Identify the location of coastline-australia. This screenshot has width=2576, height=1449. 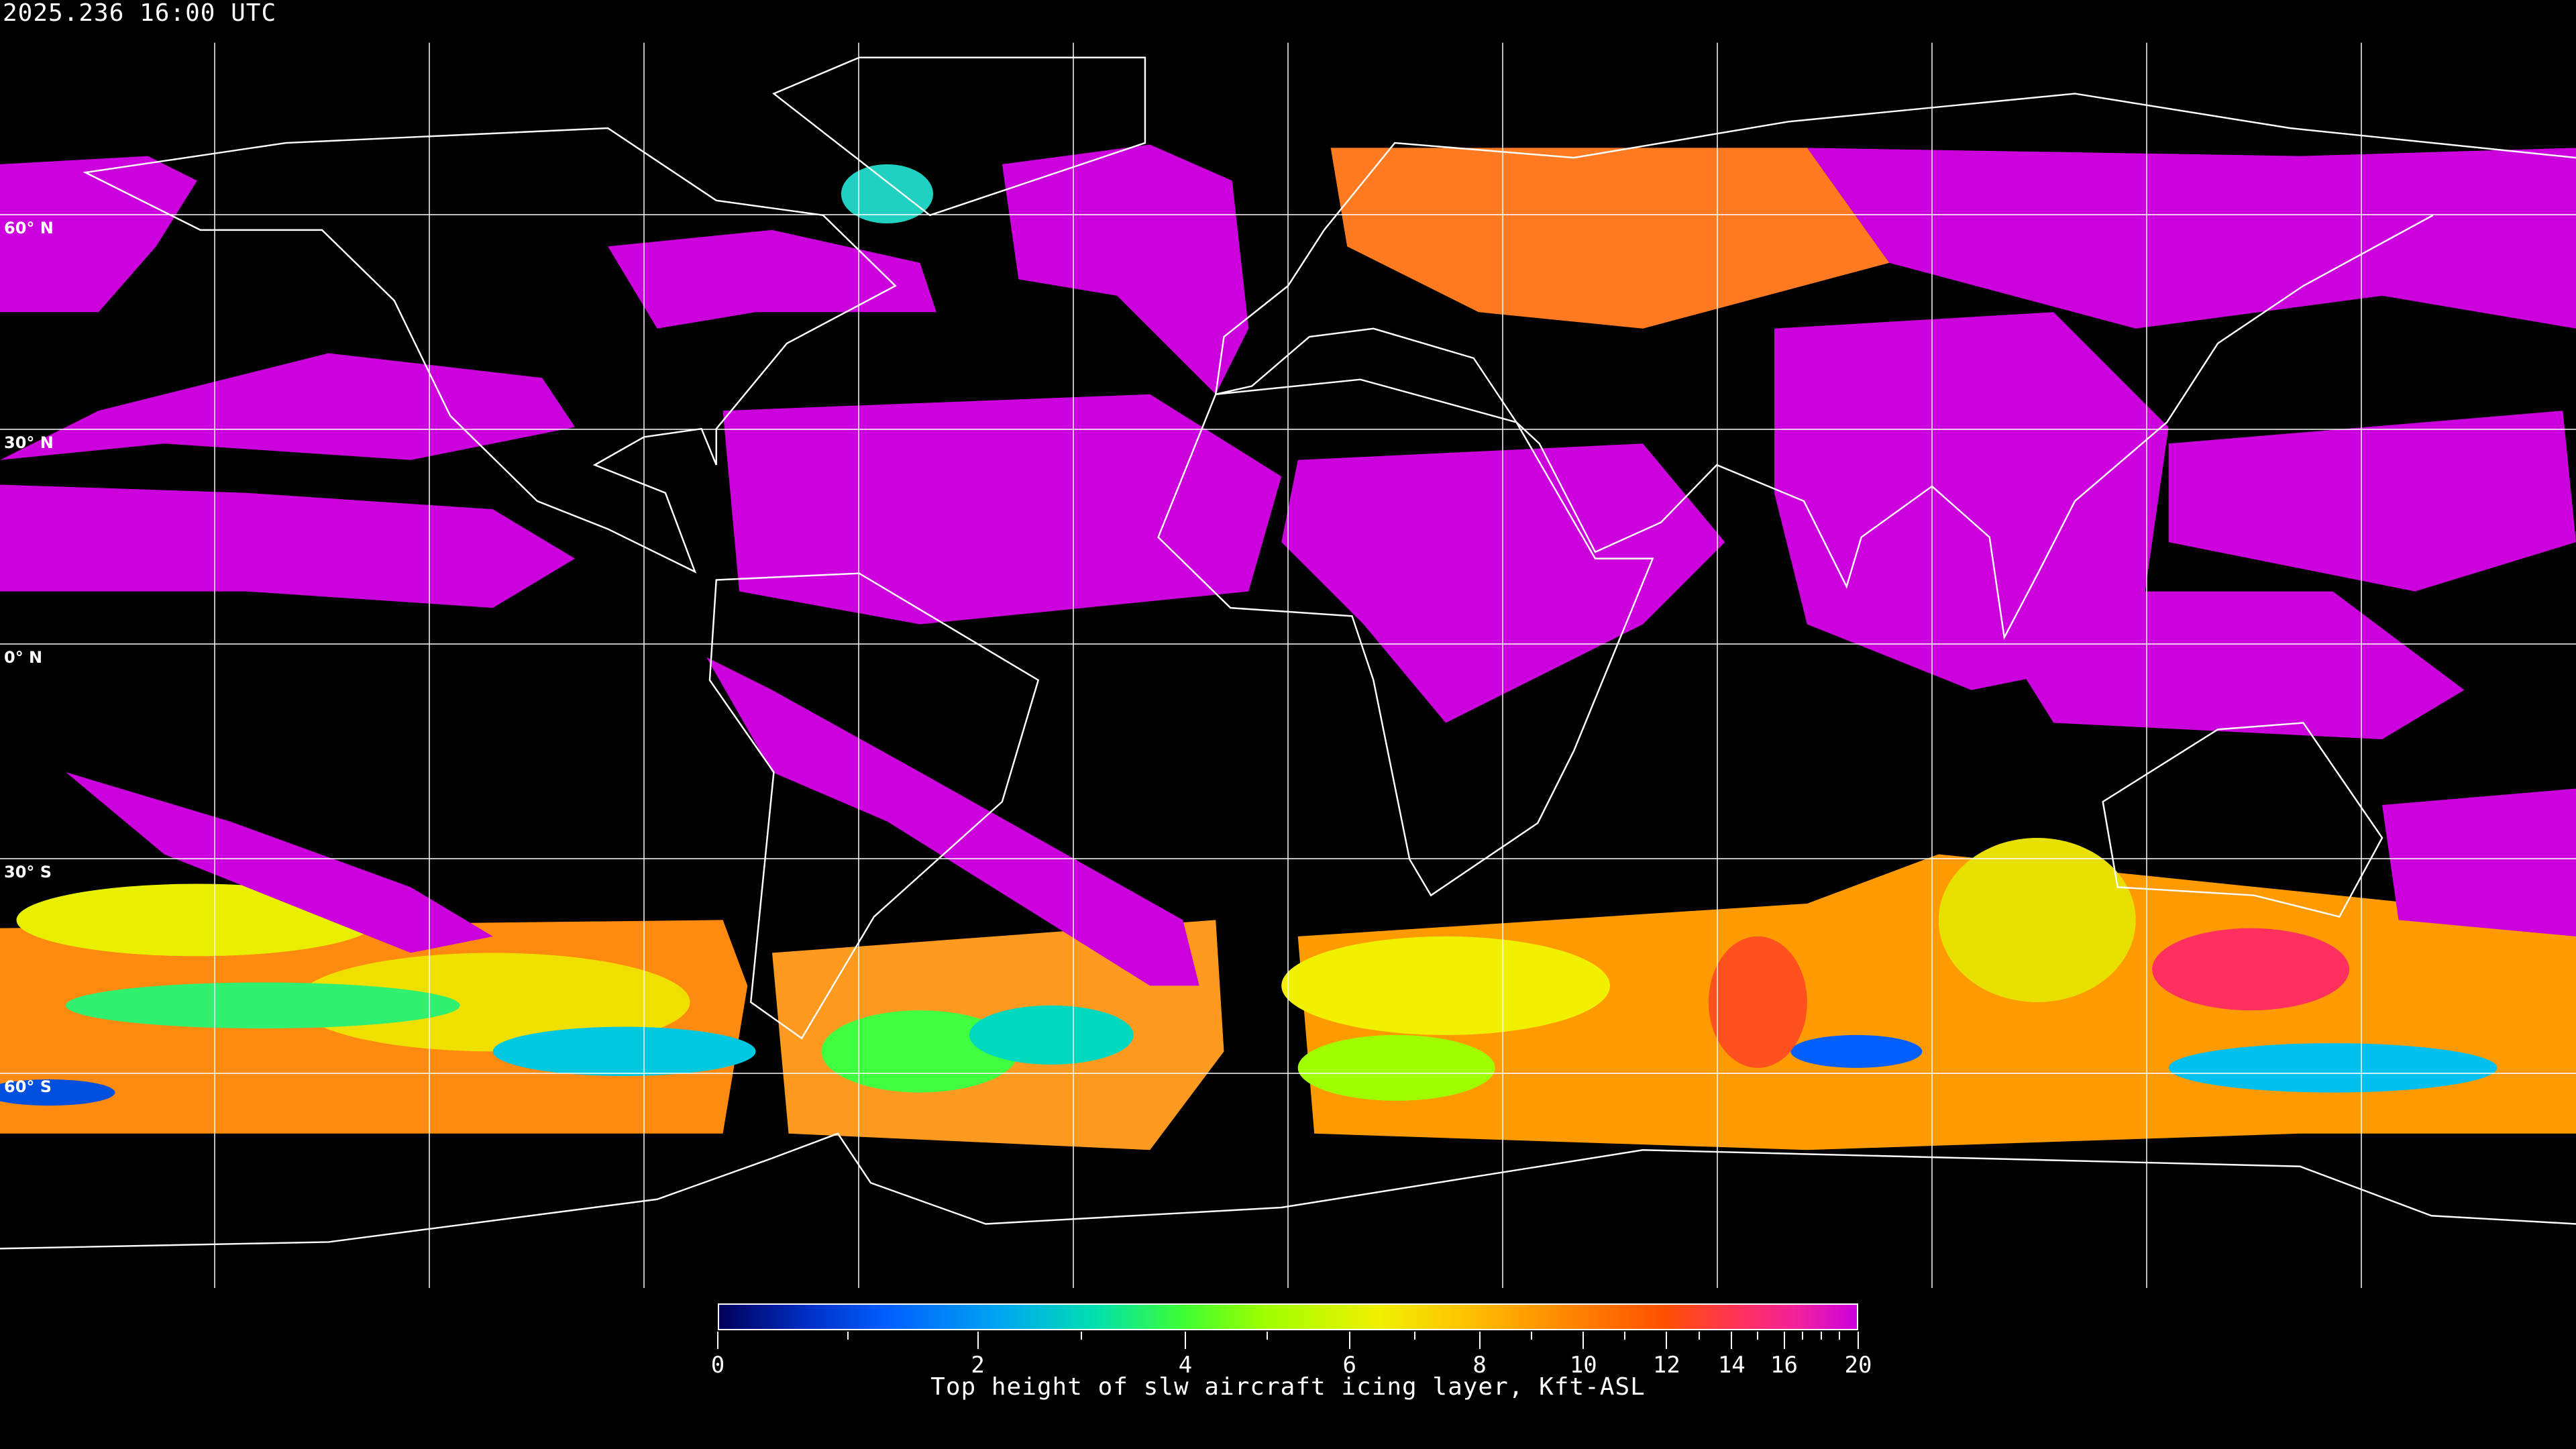
(2242, 820).